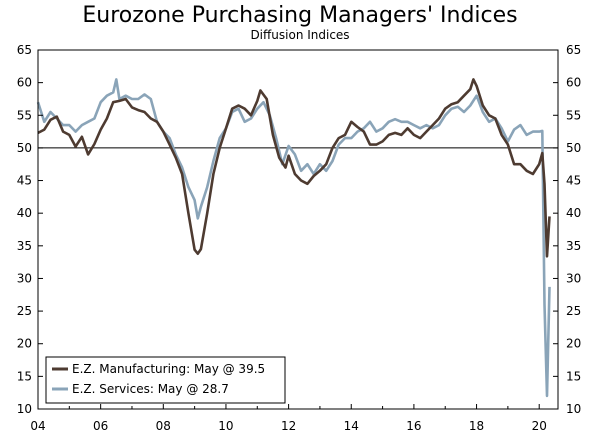 This screenshot has height=441, width=600. Describe the element at coordinates (351, 426) in the screenshot. I see `x-tick-label: 14` at that location.